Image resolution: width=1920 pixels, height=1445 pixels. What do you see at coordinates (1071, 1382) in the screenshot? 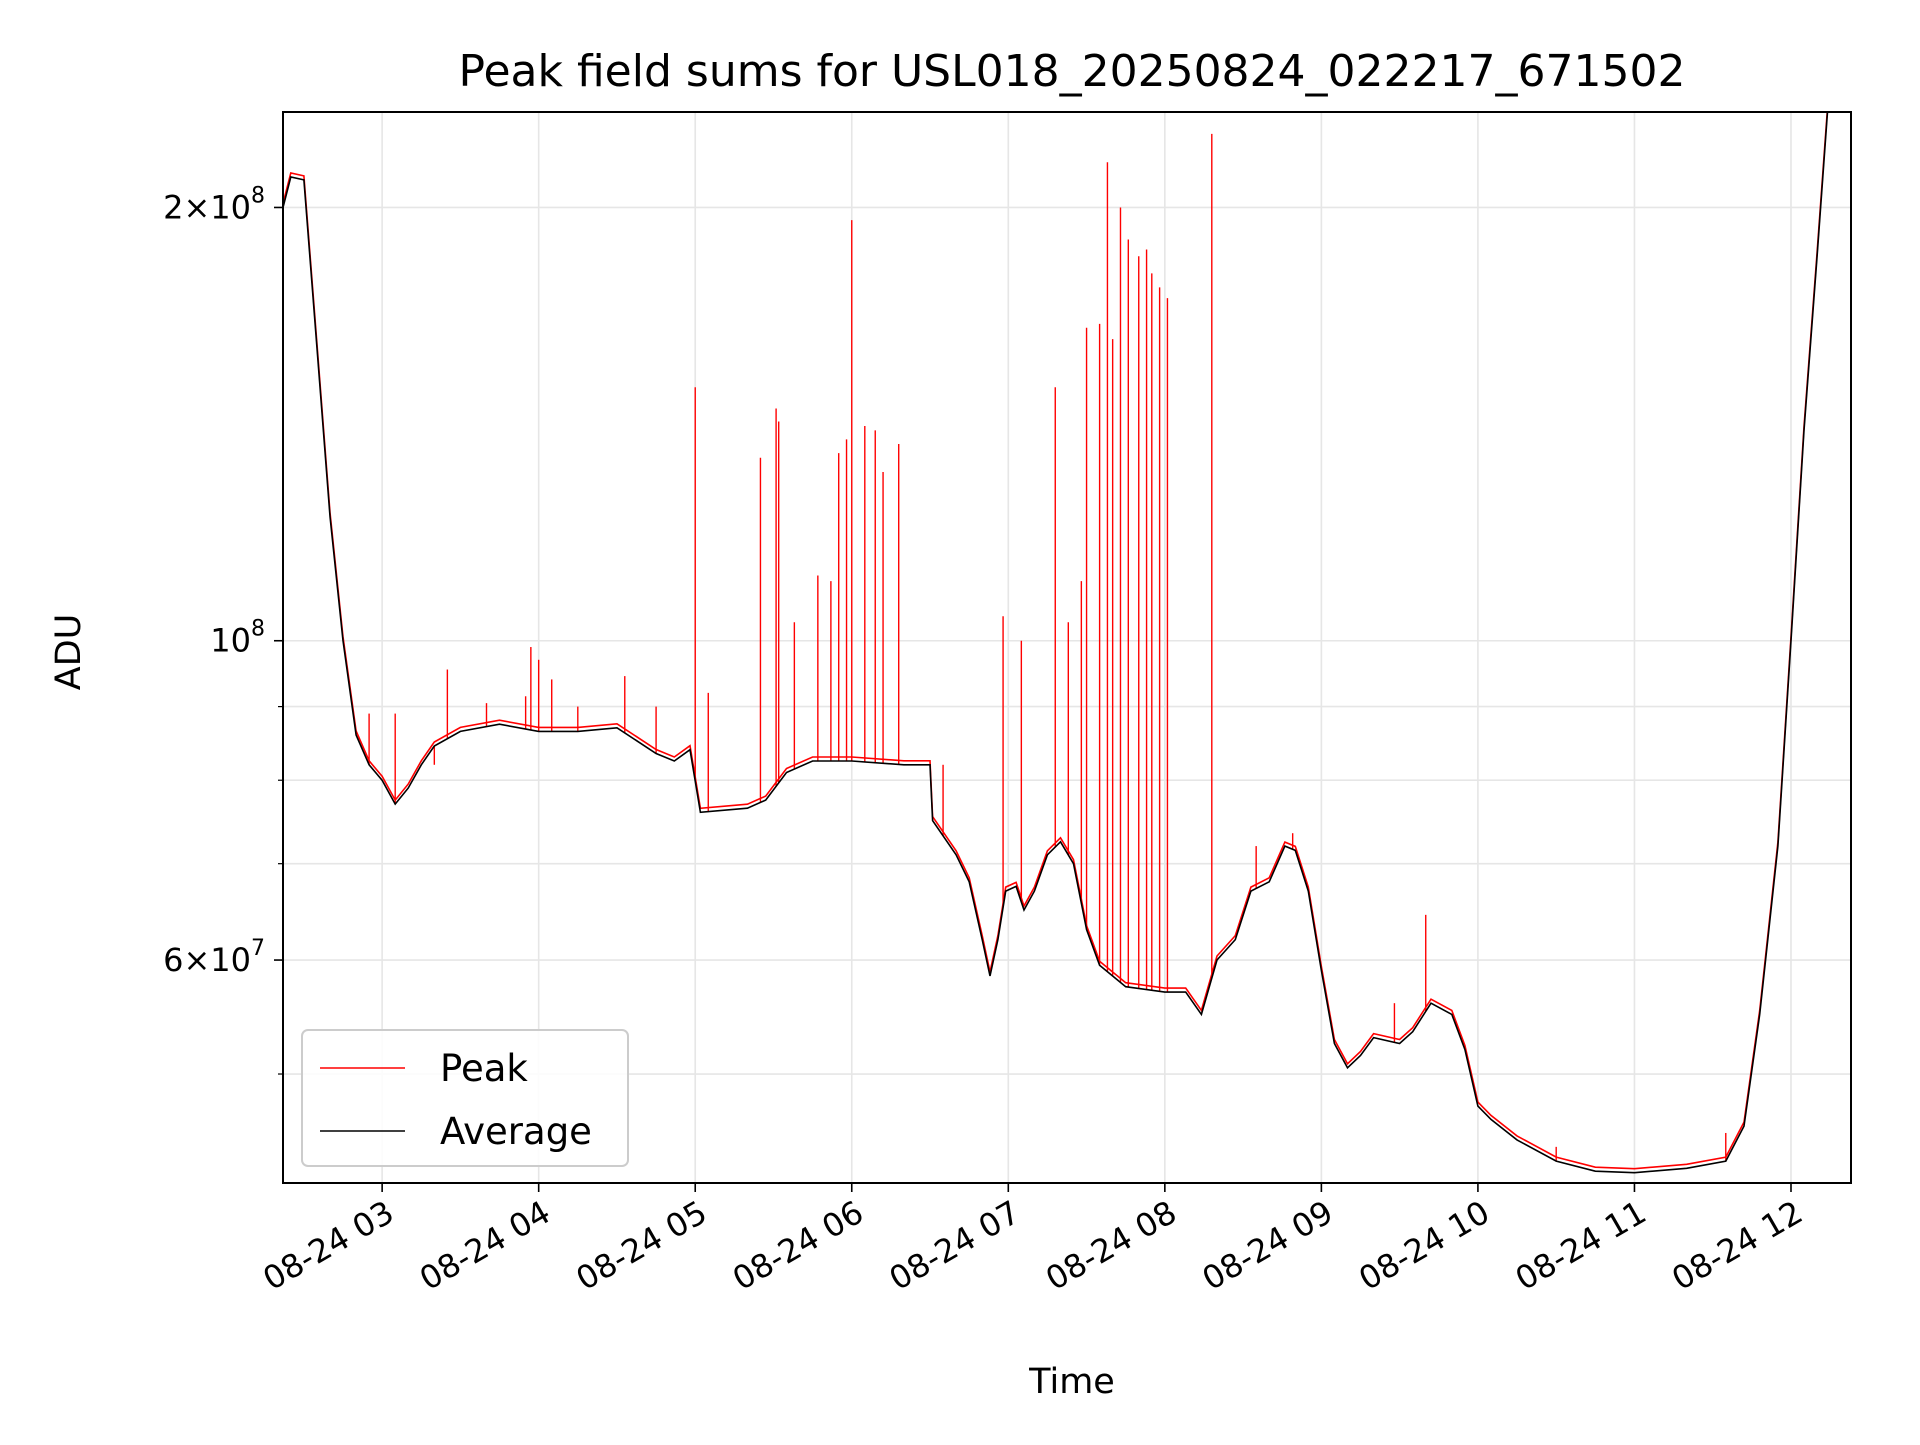
I see `x-axis-label: Time` at bounding box center [1071, 1382].